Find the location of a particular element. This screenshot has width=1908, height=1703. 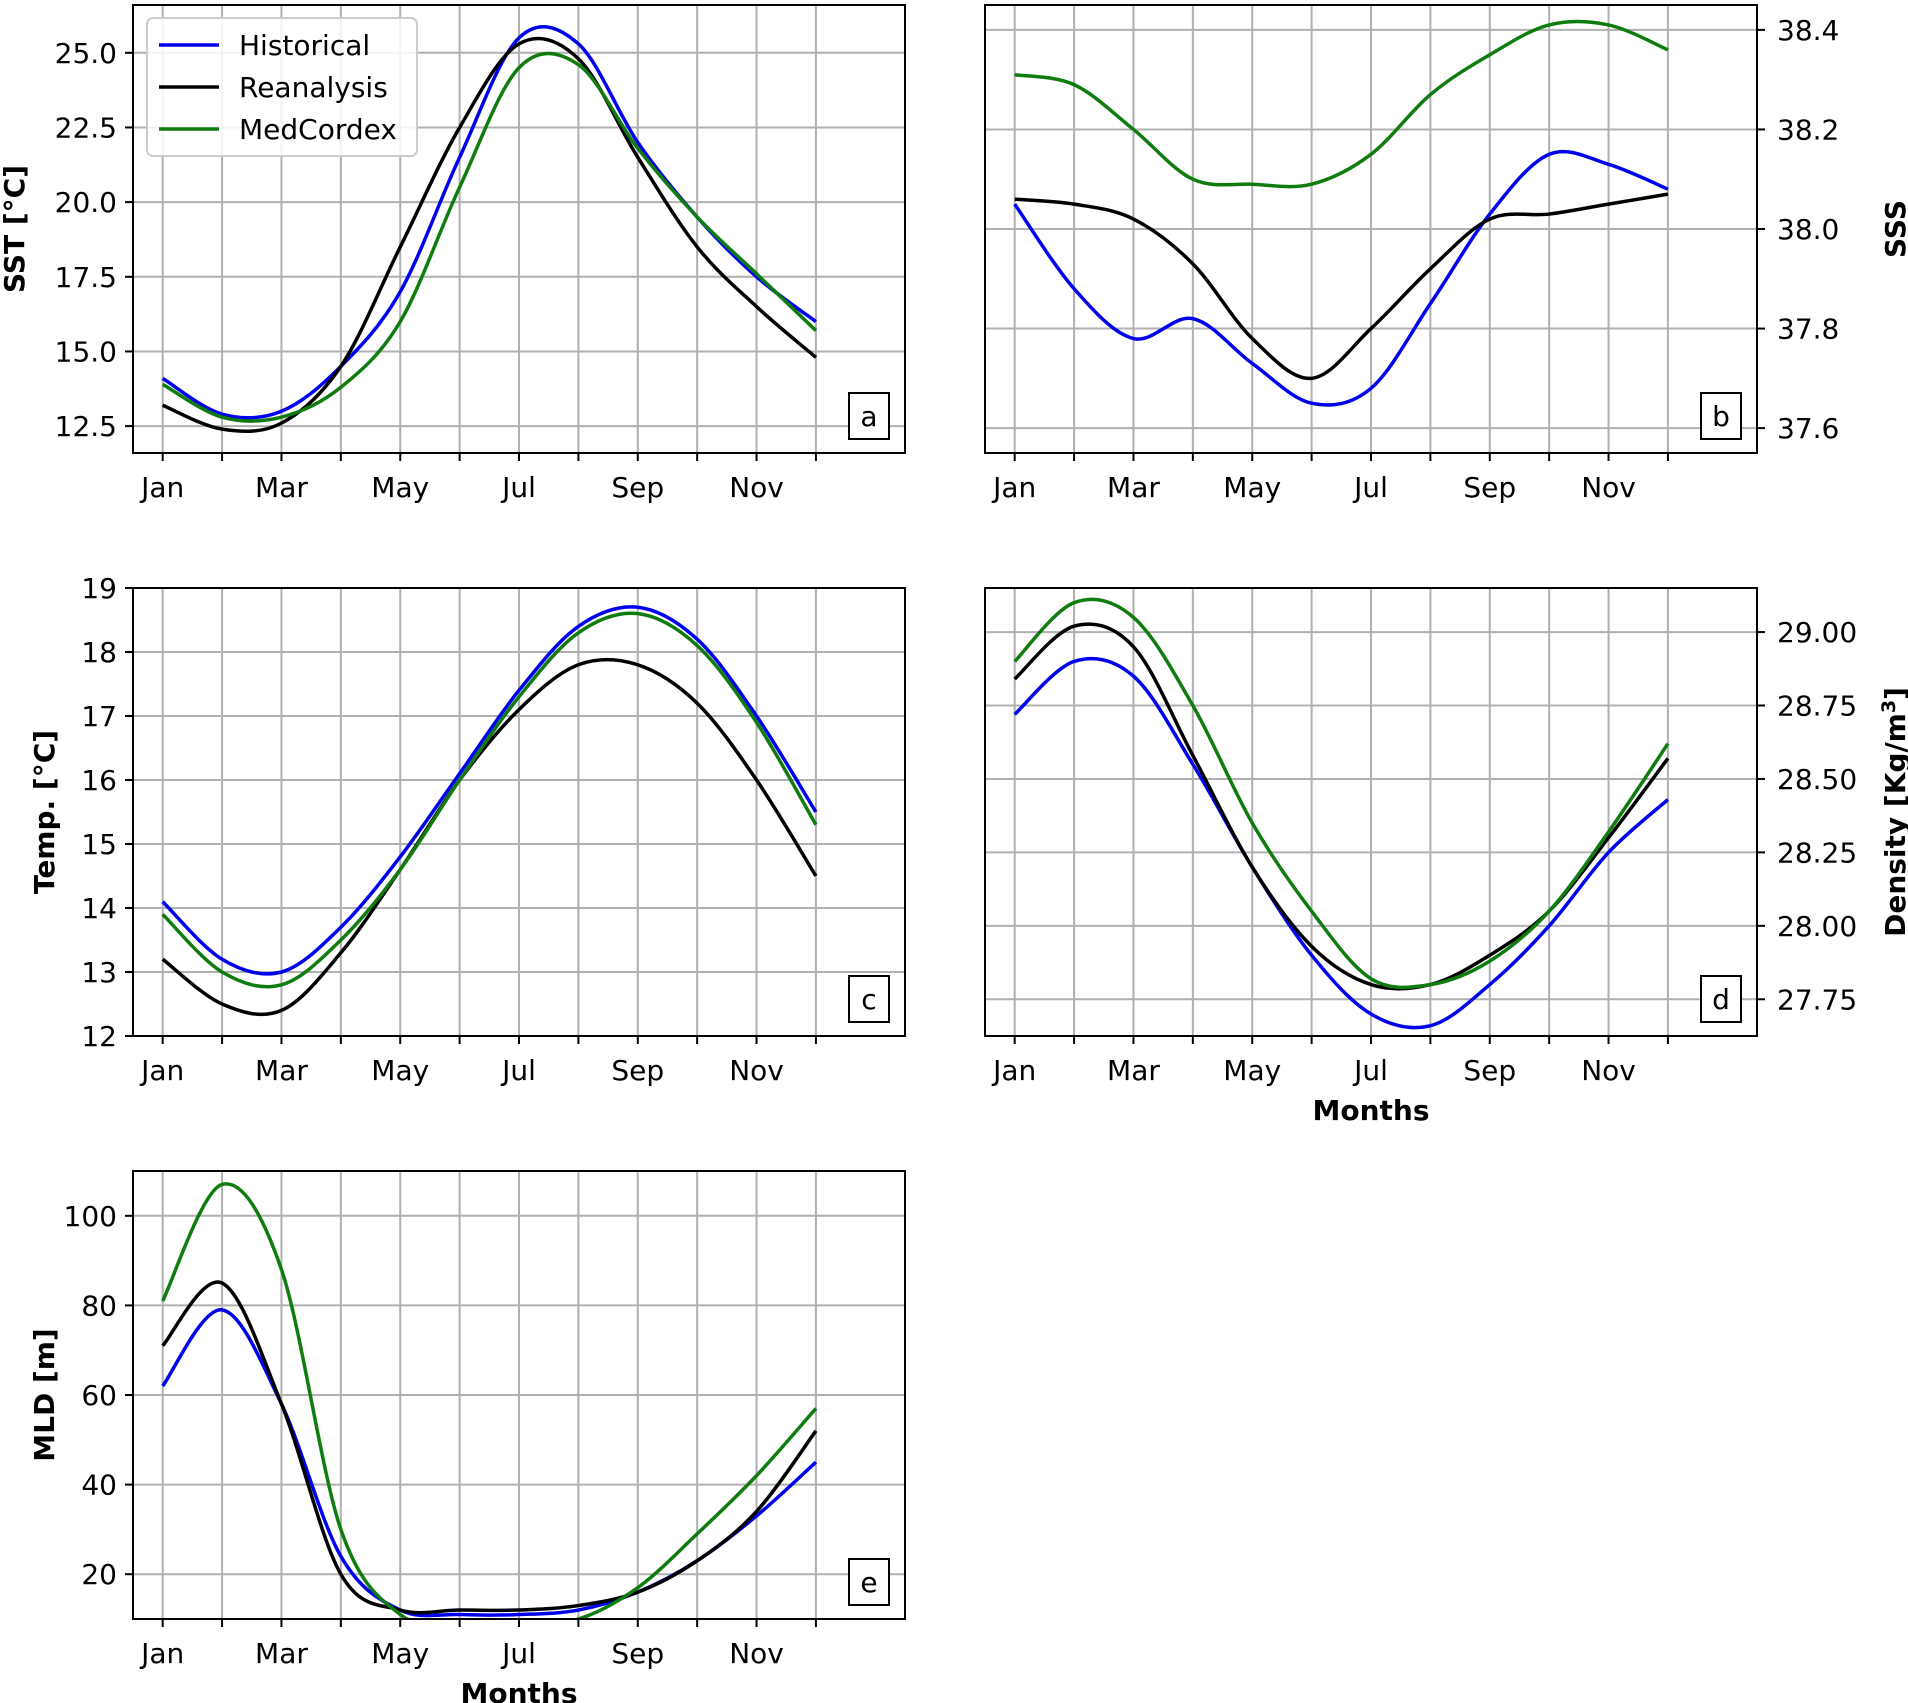

panel-c-series-medcordex is located at coordinates (489, 800).